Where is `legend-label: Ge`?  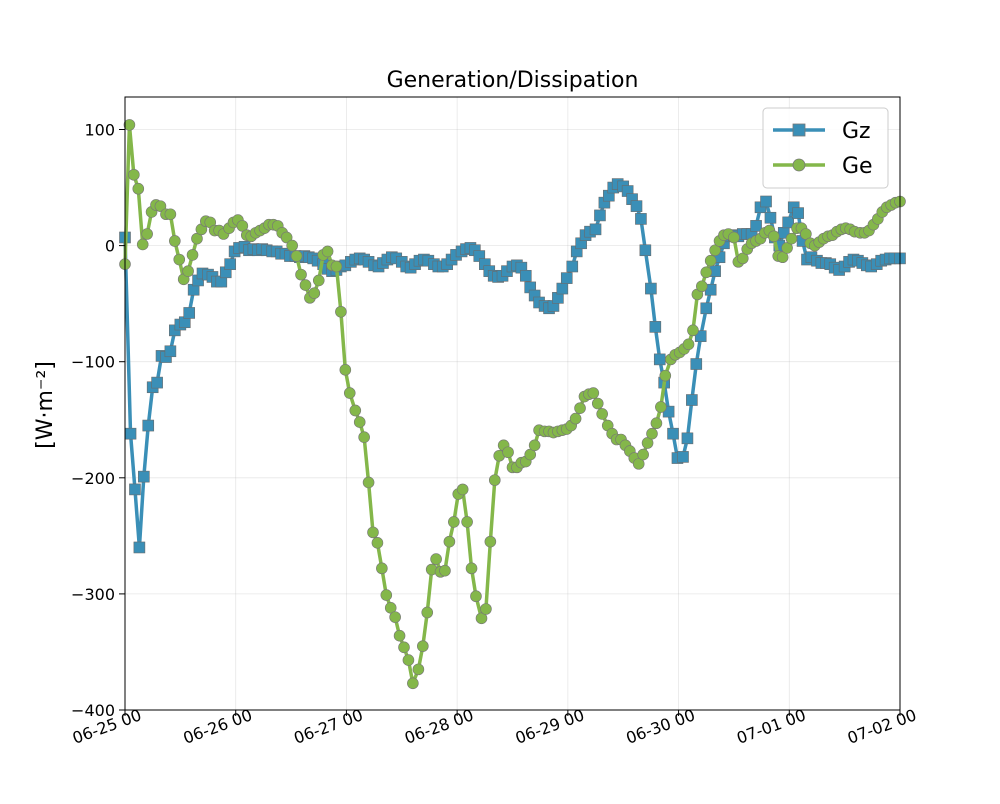 legend-label: Ge is located at coordinates (857, 166).